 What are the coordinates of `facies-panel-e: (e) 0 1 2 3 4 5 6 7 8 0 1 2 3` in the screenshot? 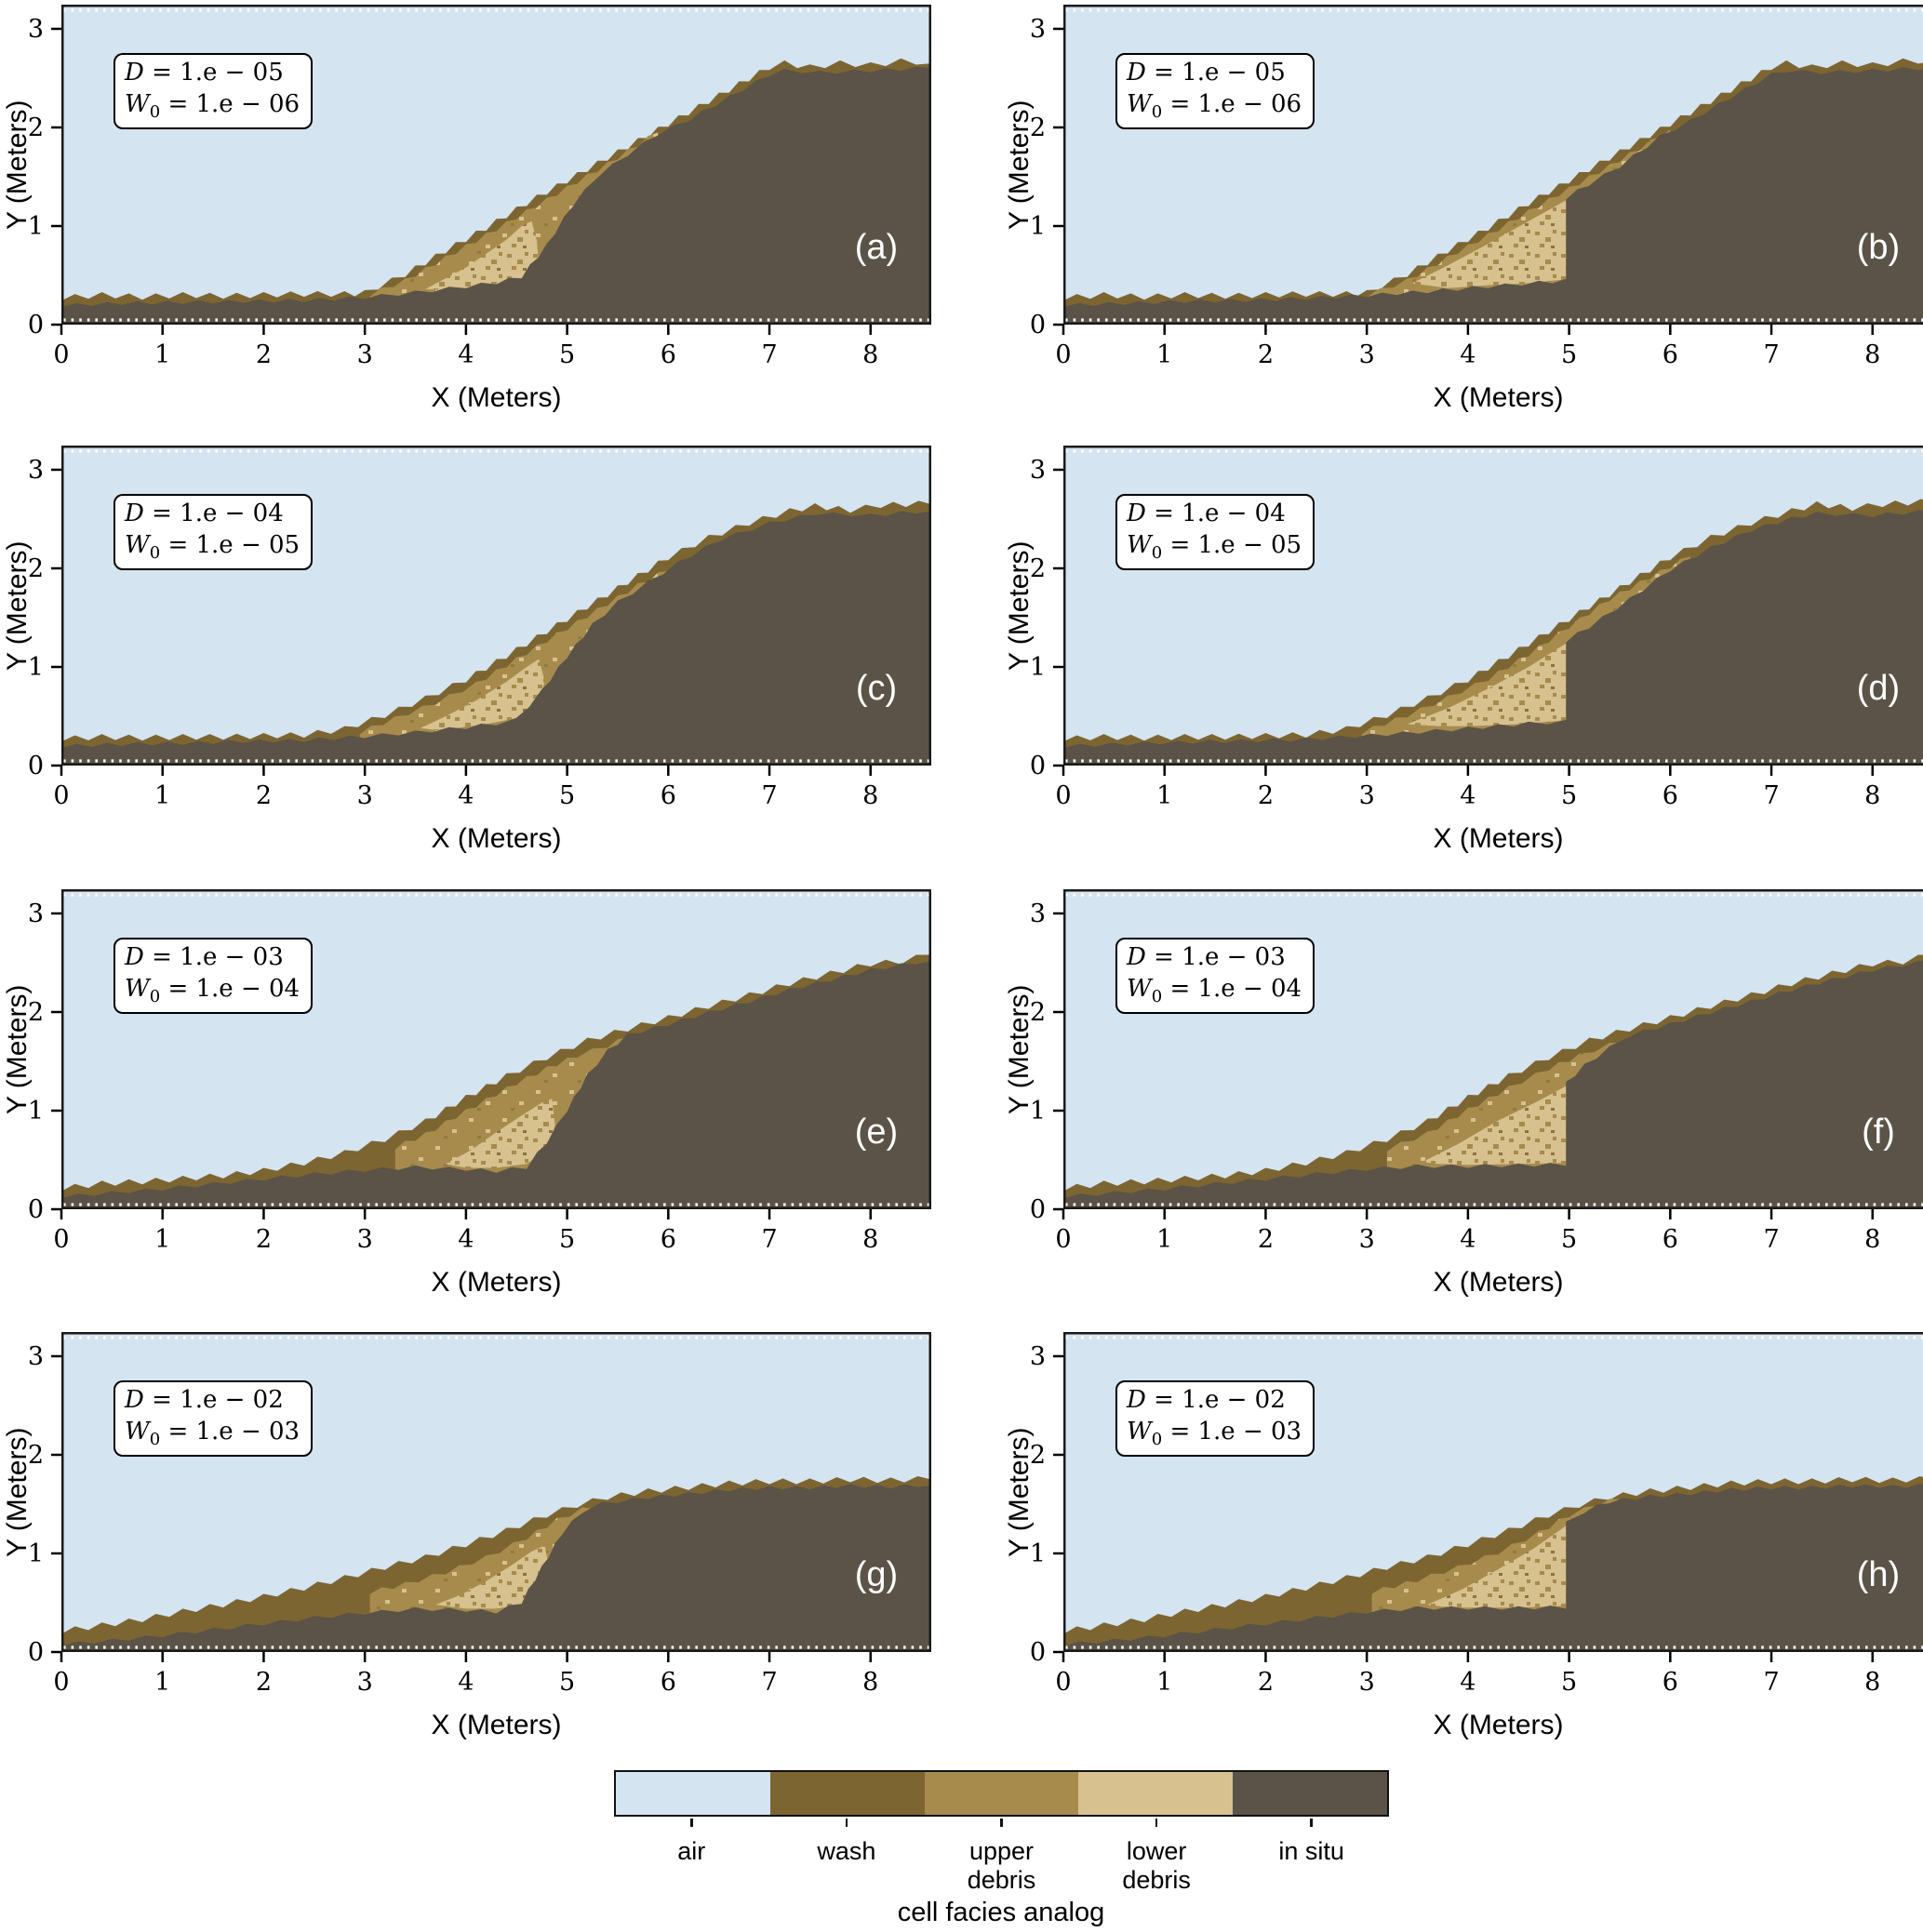 It's located at (479, 1071).